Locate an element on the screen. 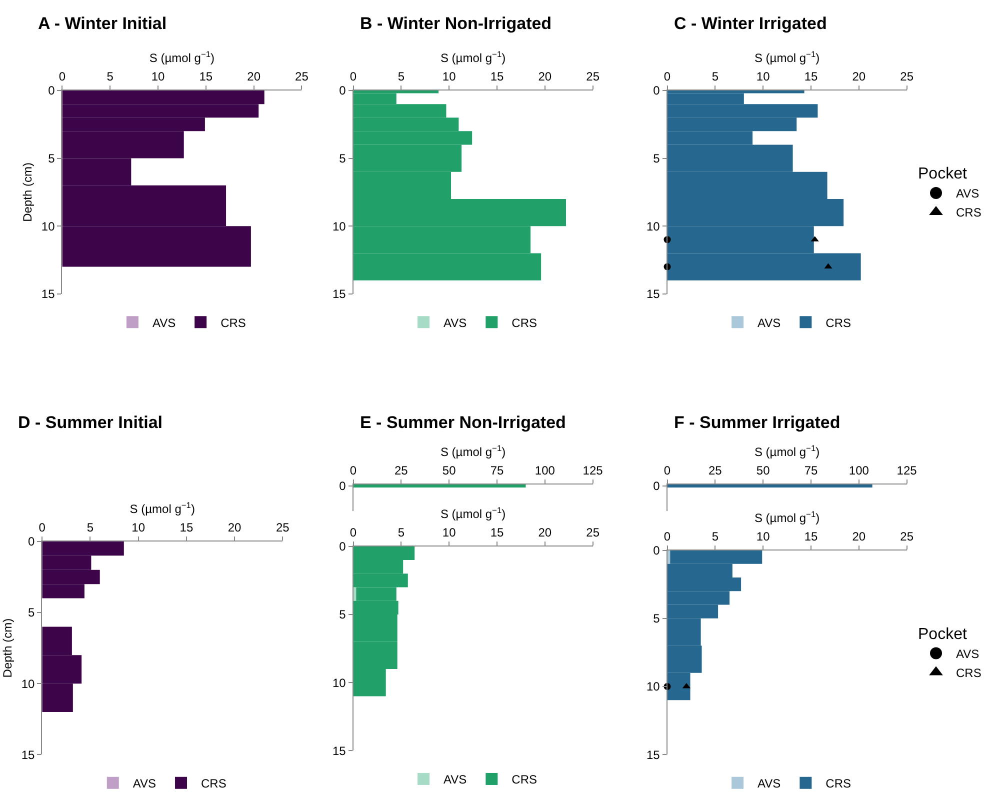 This screenshot has height=798, width=987. bar is located at coordinates (354, 594).